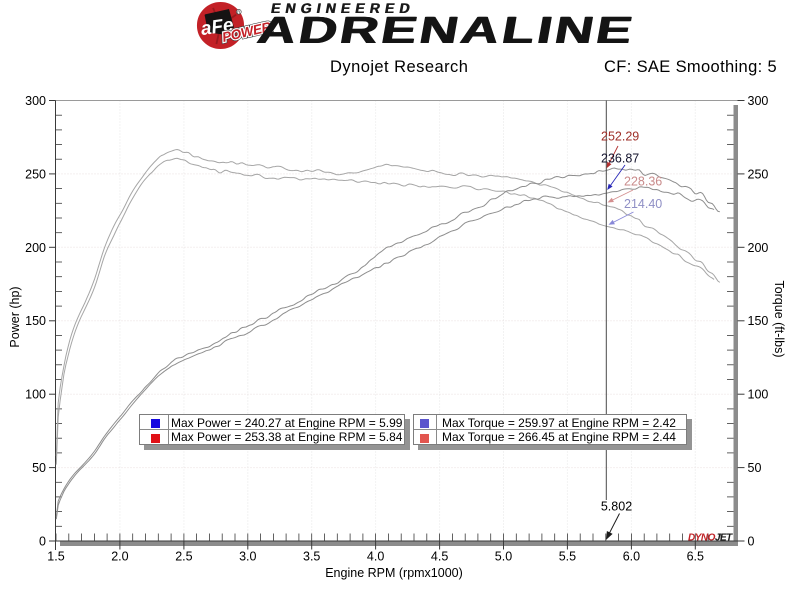  I want to click on svg-text: 214.40, so click(643, 204).